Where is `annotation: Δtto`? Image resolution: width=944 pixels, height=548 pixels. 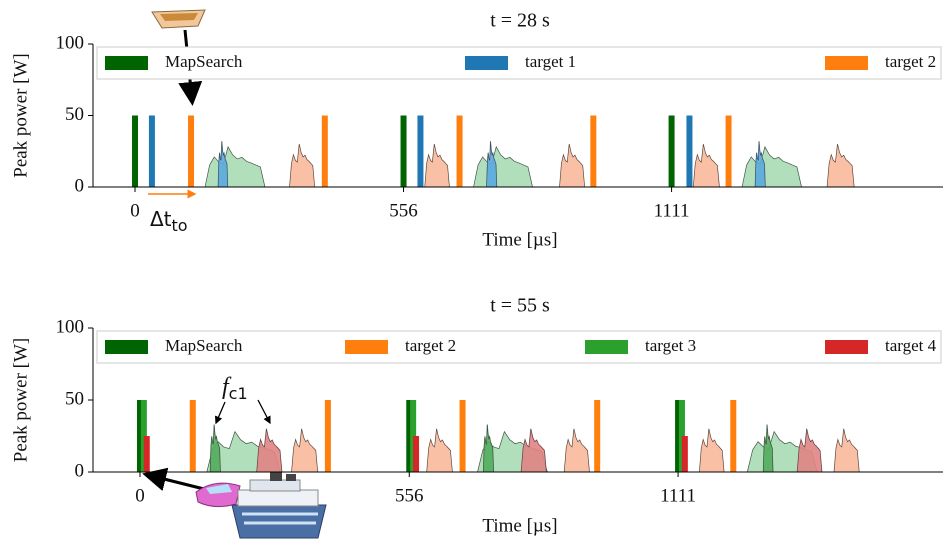 annotation: Δtto is located at coordinates (169, 221).